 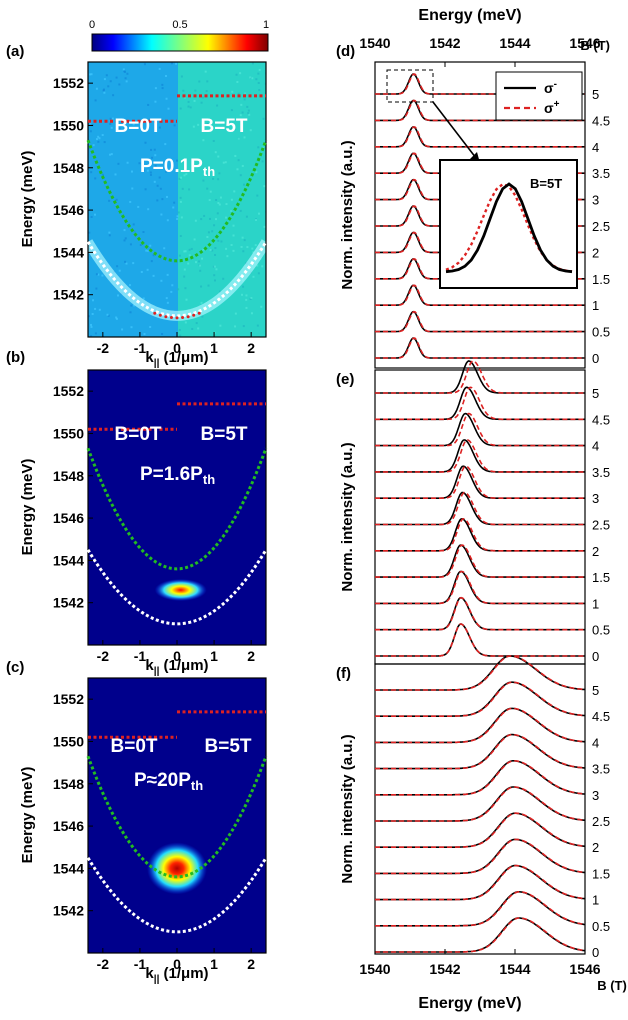 I want to click on panel-b-xtick-label: 1, so click(x=214, y=656).